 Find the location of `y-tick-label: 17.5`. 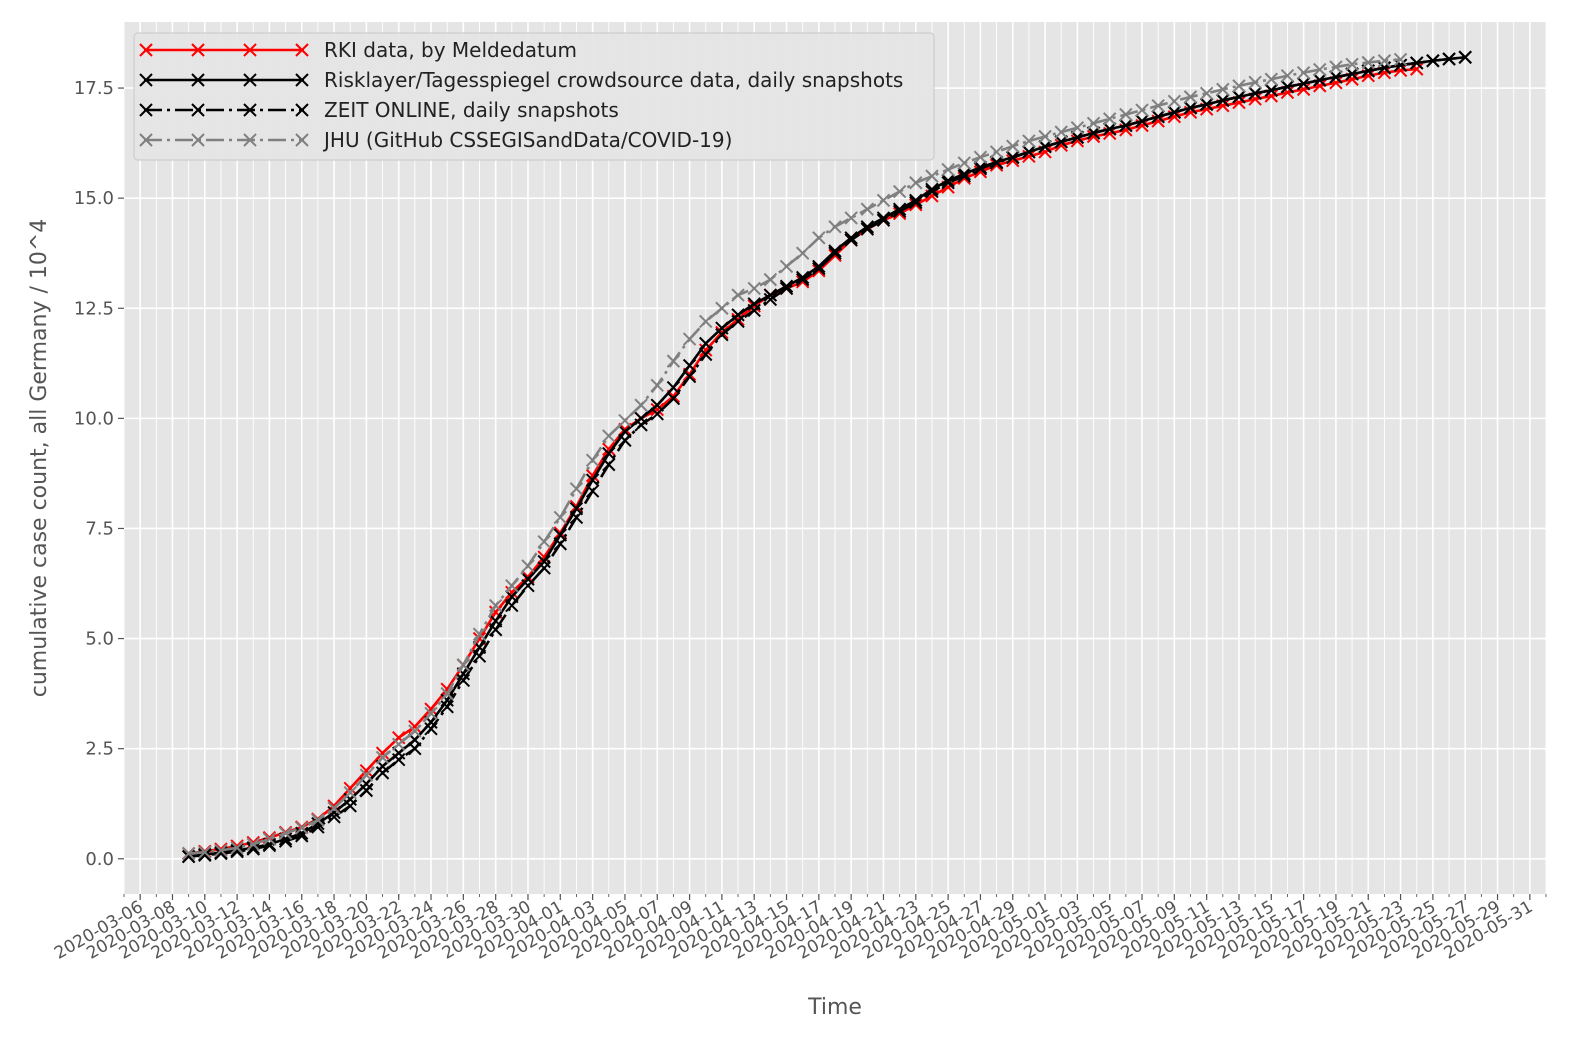

y-tick-label: 17.5 is located at coordinates (94, 88).